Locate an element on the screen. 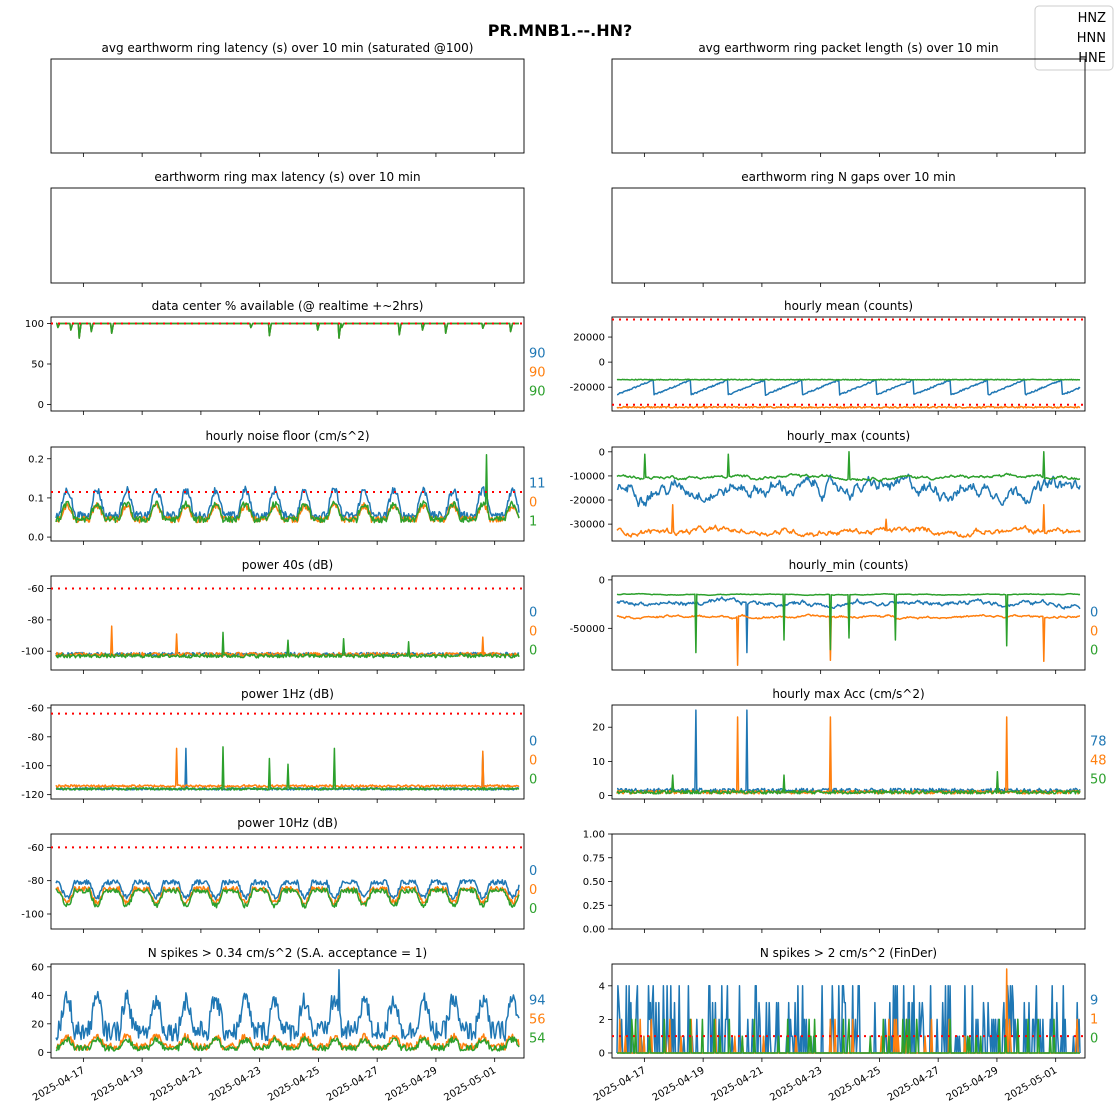 This screenshot has height=1120, width=1120. y-tick-label: 1.00 is located at coordinates (594, 835).